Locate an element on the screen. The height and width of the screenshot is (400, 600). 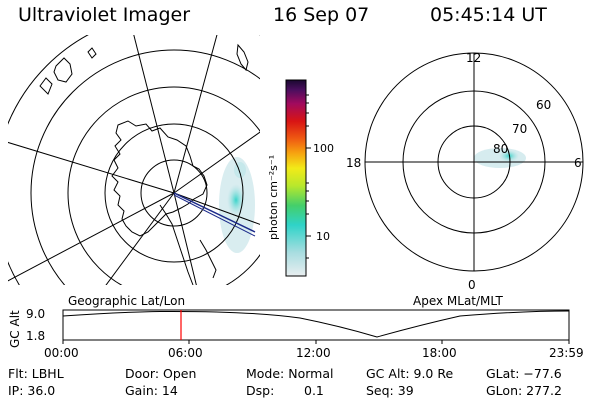
gain-field: Gain: 14 is located at coordinates (151, 390).